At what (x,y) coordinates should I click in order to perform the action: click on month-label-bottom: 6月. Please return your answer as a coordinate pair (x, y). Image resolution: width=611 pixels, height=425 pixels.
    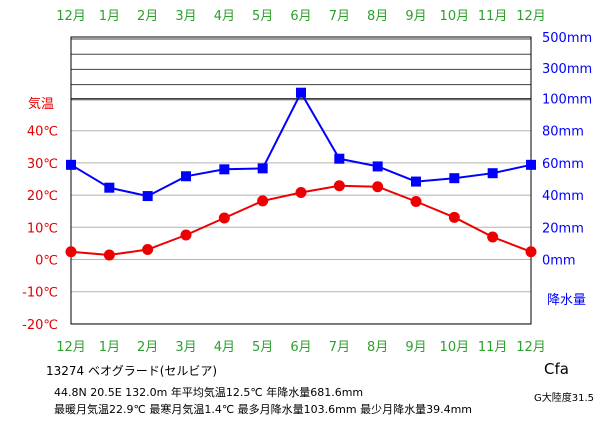
    Looking at the image, I should click on (300, 347).